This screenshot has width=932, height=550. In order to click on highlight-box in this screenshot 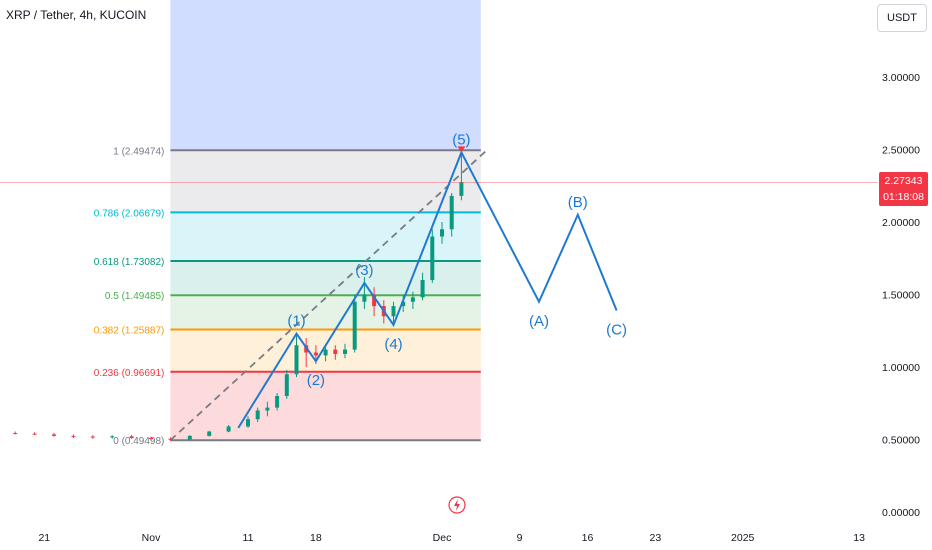, I will do `click(325, 75)`.